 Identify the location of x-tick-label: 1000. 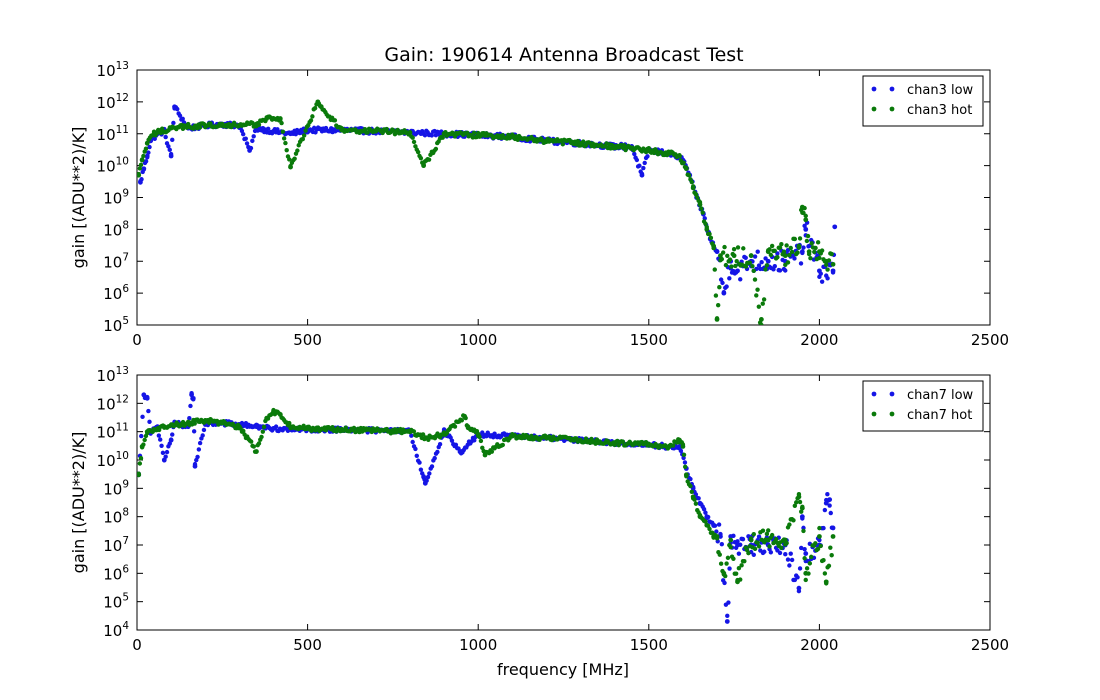
(478, 340).